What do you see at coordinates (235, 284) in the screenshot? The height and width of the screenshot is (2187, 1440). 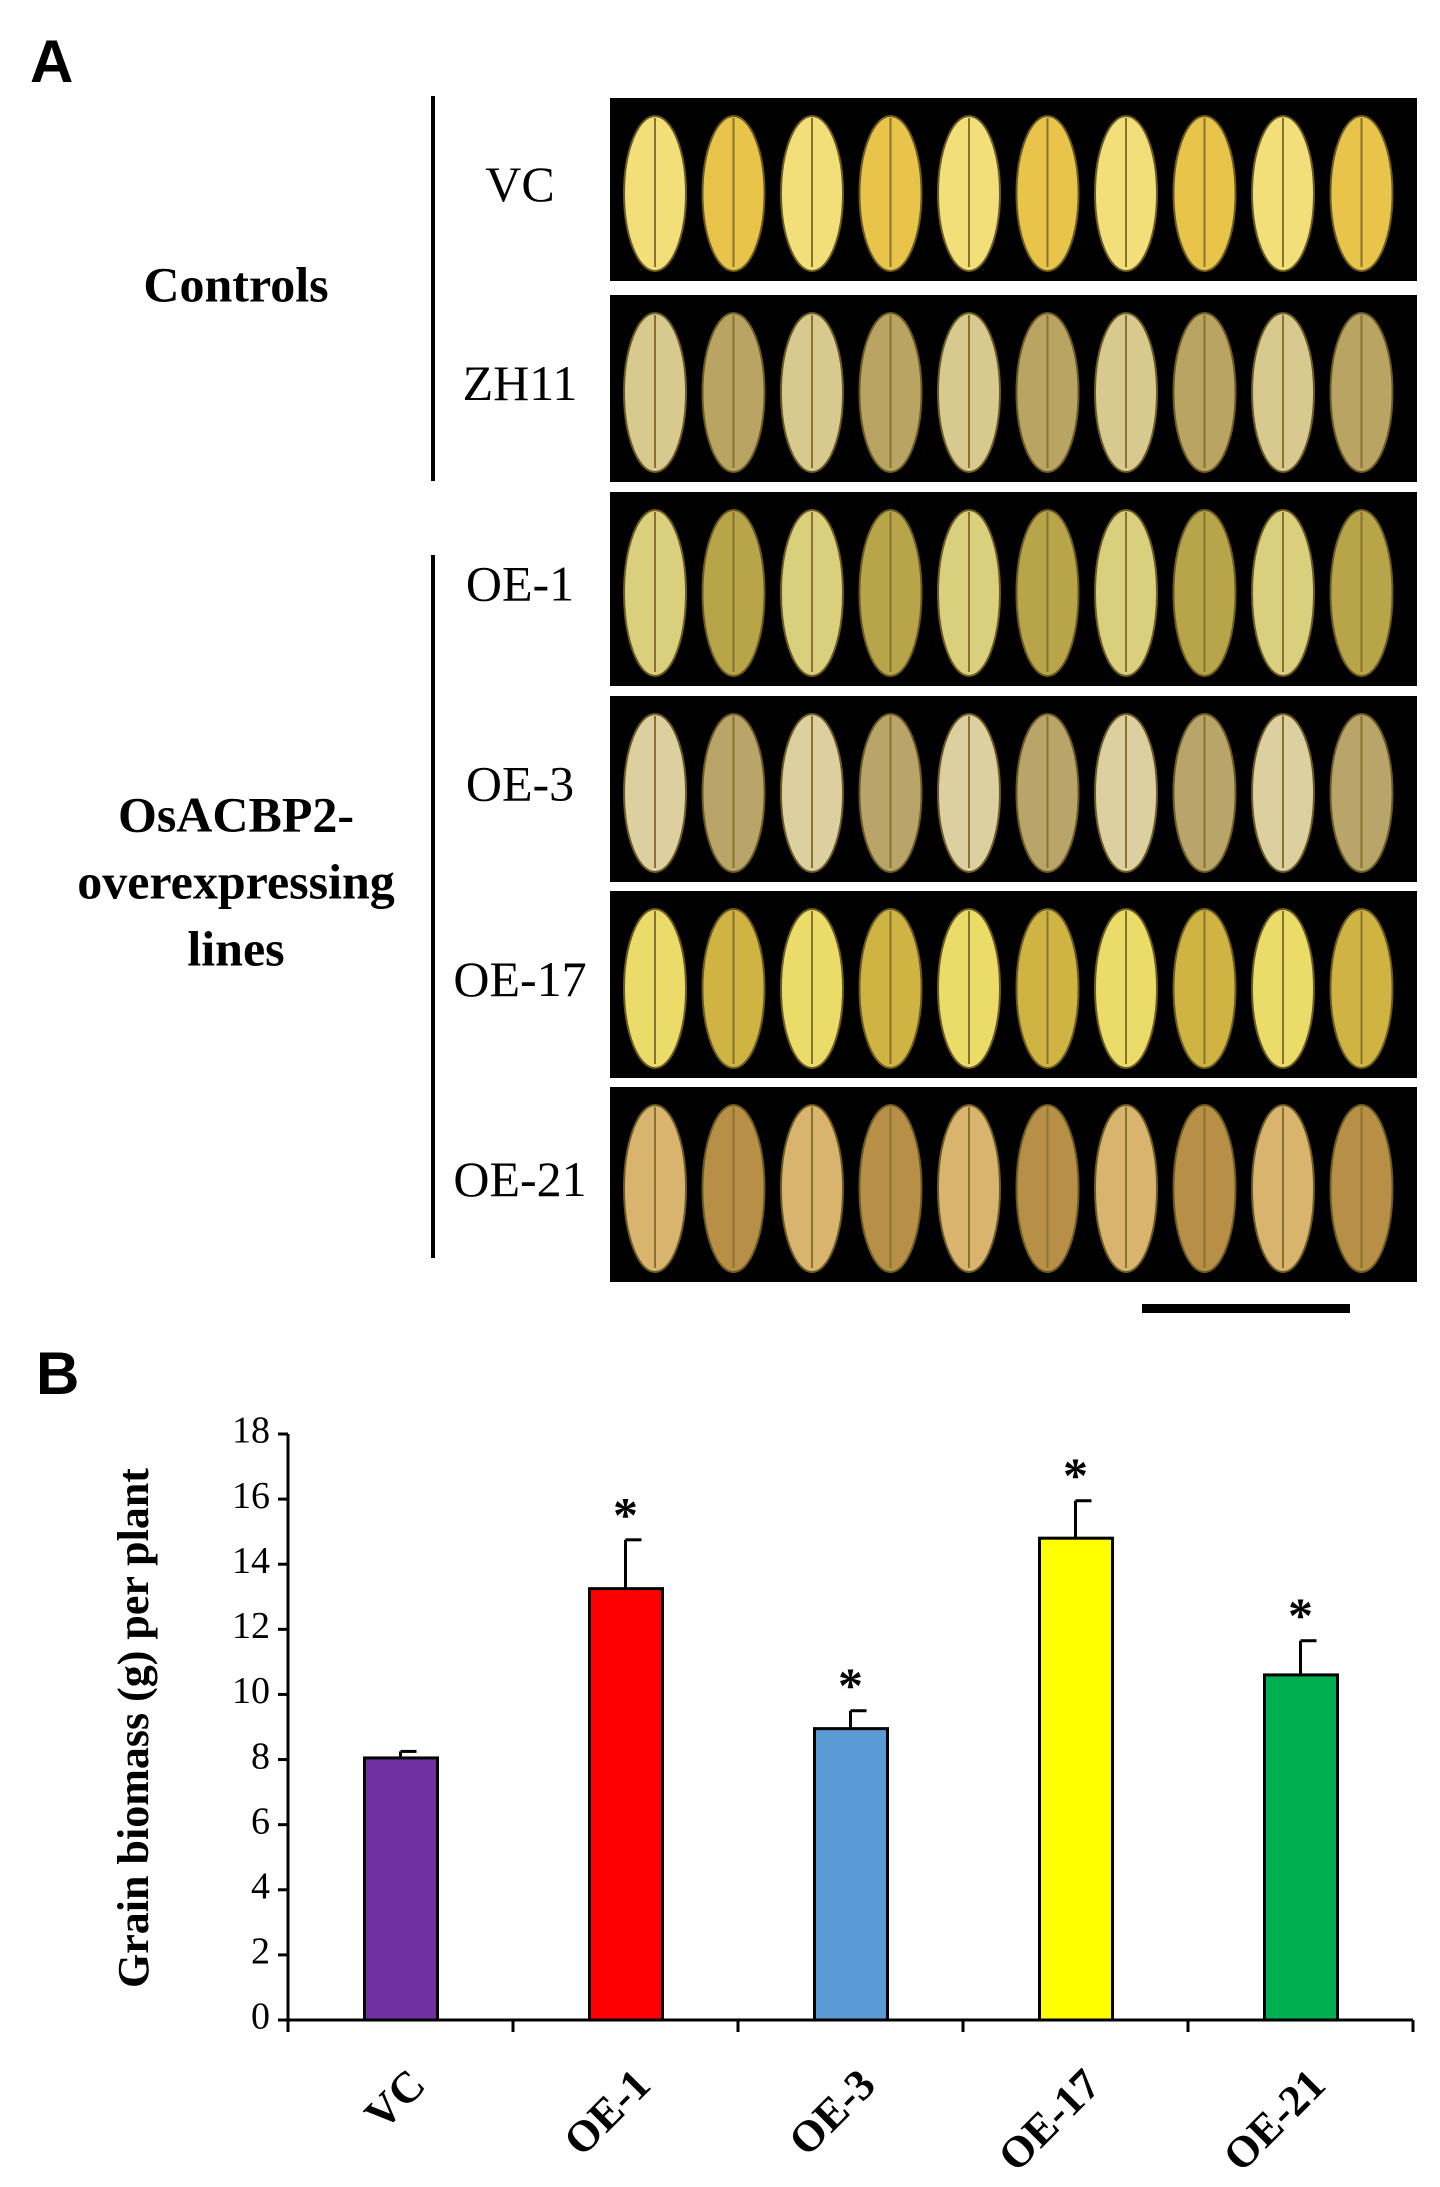 I see `group-label: Controls` at bounding box center [235, 284].